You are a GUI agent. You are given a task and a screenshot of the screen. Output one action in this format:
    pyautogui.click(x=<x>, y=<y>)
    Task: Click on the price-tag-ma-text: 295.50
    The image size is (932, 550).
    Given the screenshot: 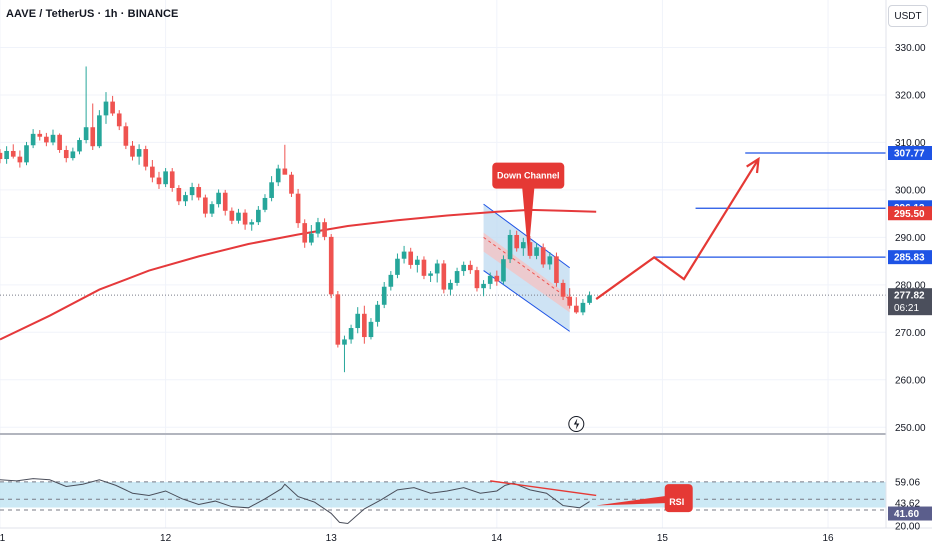 What is the action you would take?
    pyautogui.click(x=909, y=214)
    